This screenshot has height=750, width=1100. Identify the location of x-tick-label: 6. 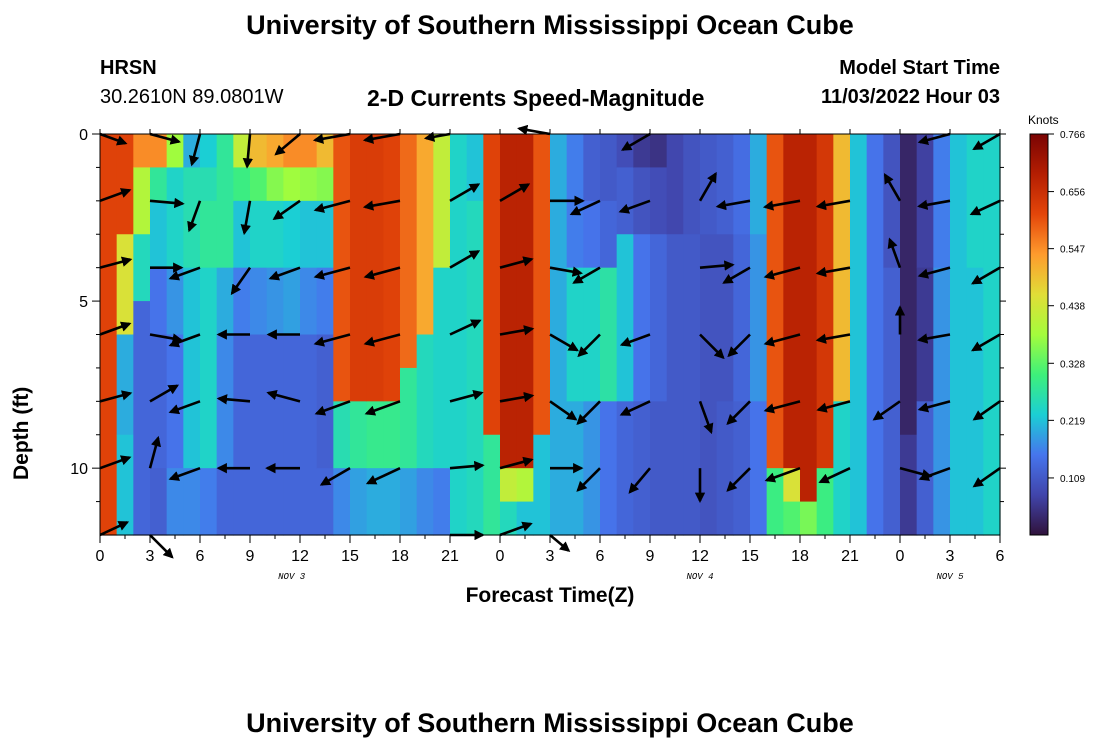
(200, 556).